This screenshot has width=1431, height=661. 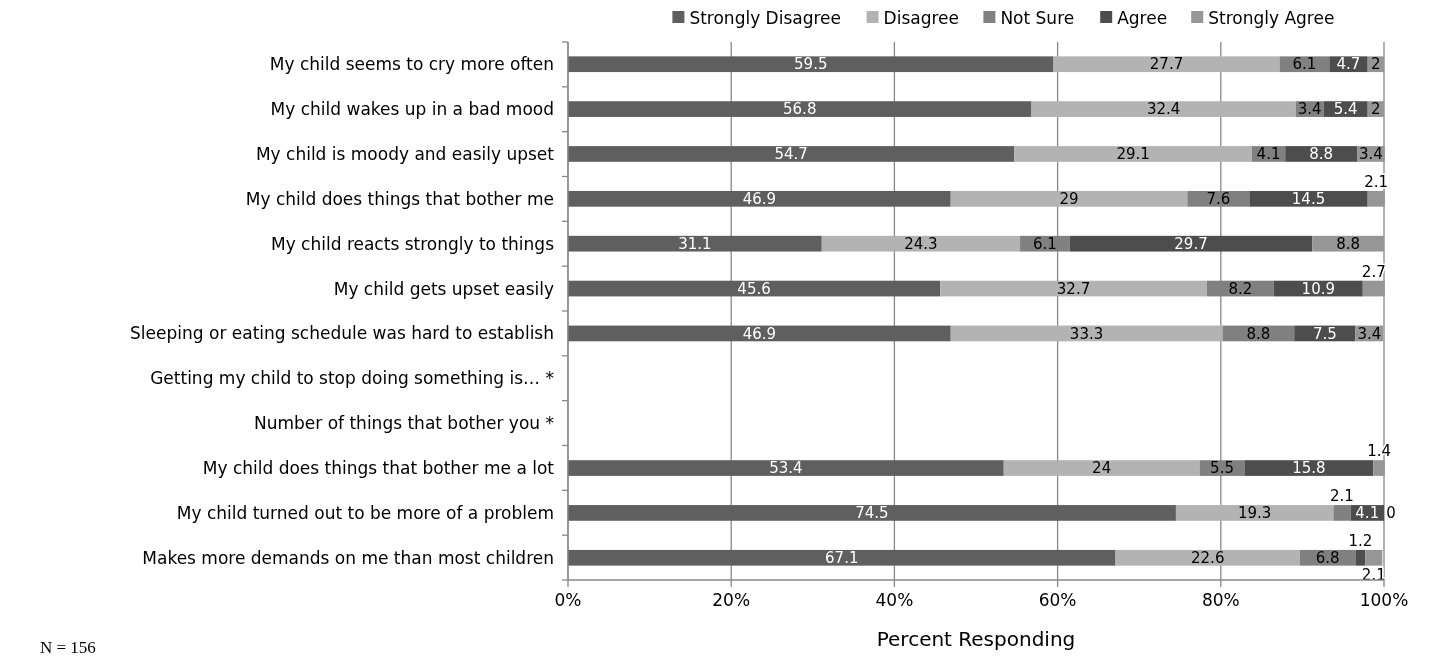 What do you see at coordinates (1318, 288) in the screenshot?
I see `data-label: 10.9` at bounding box center [1318, 288].